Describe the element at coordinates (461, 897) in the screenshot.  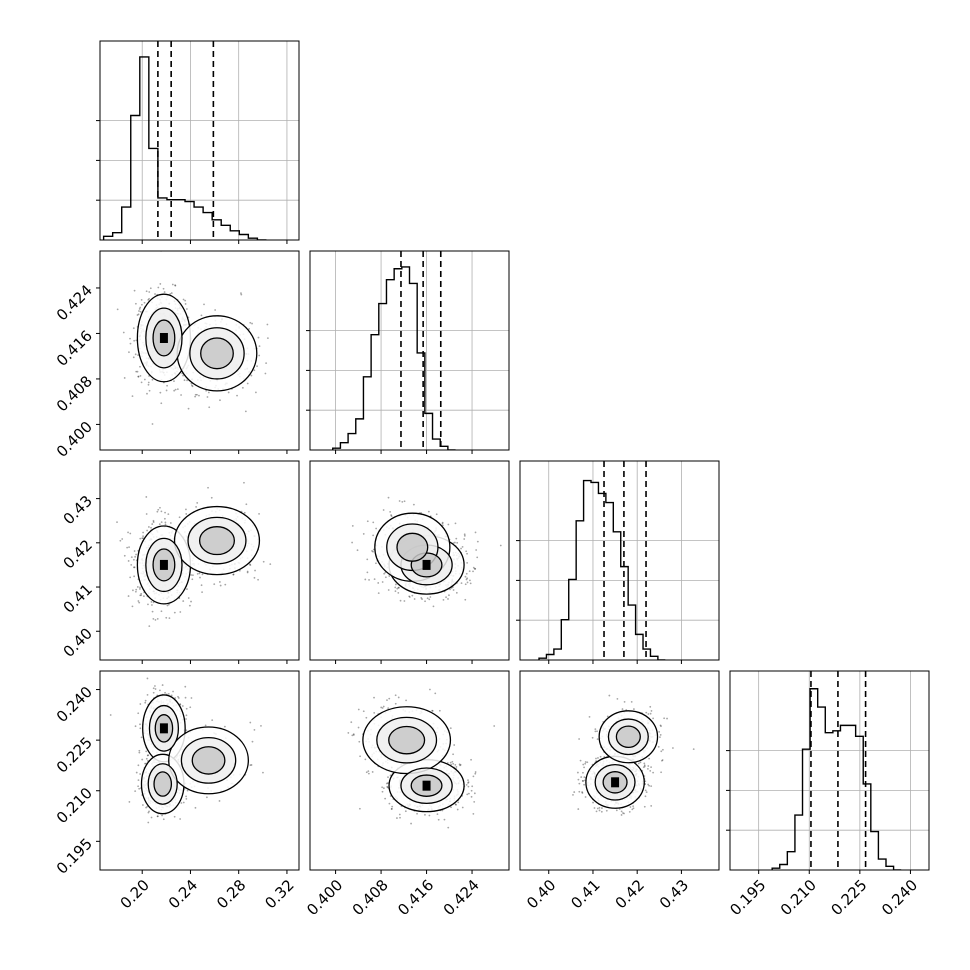
I see `x-tick-label: 0.424` at that location.